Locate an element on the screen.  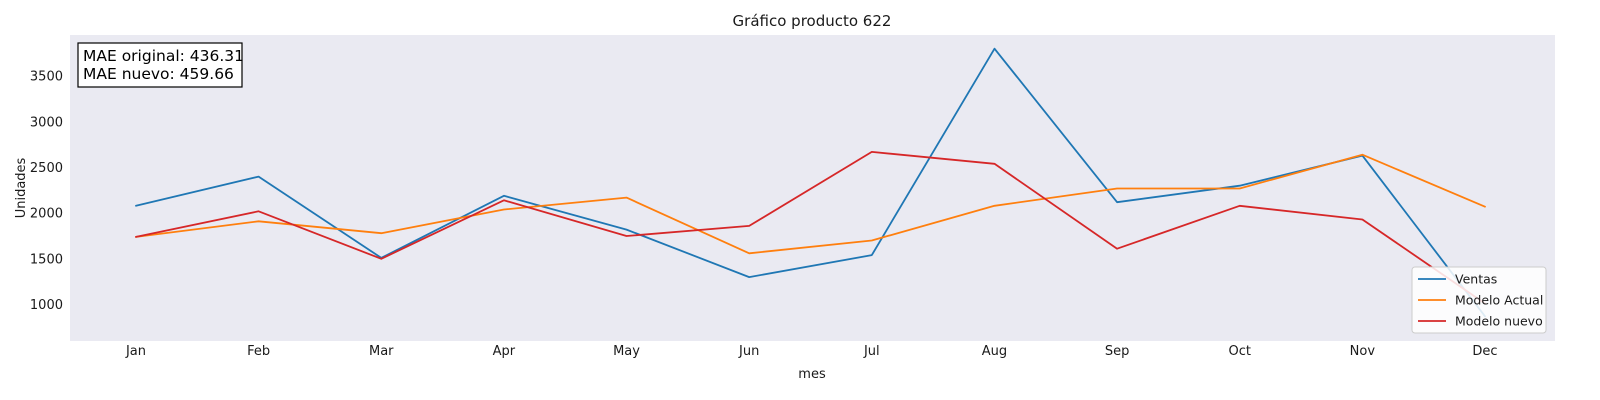
legend-label: Modelo Actual is located at coordinates (1499, 300).